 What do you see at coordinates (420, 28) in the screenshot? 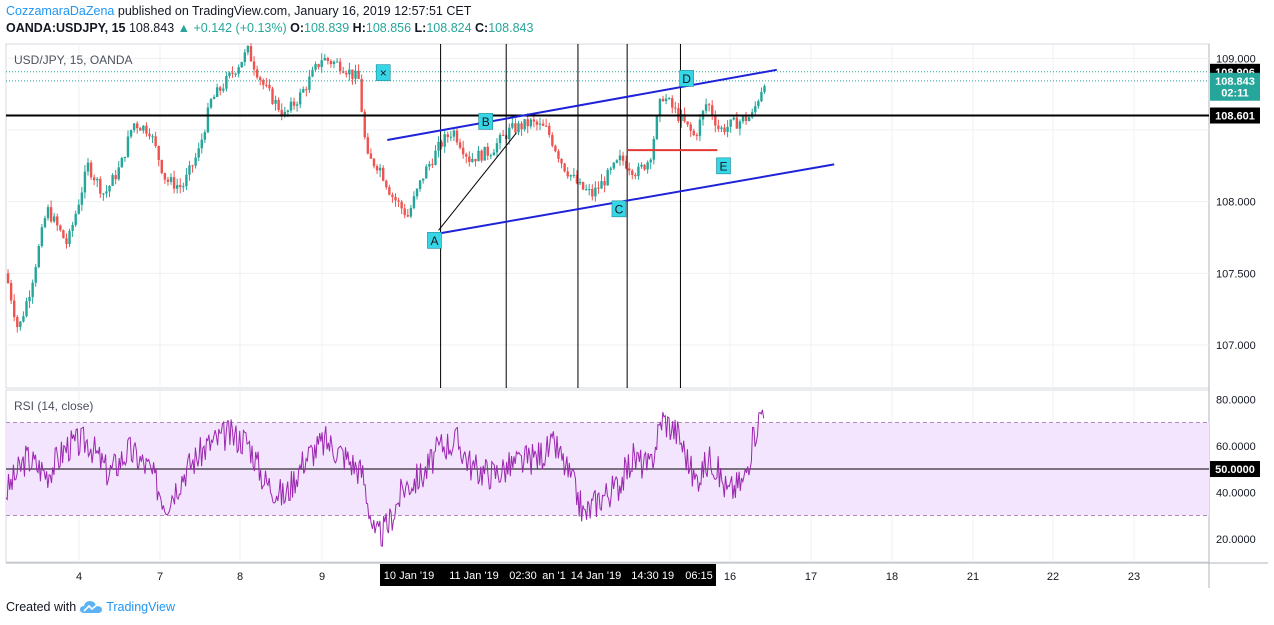
I see `low-label: L:` at bounding box center [420, 28].